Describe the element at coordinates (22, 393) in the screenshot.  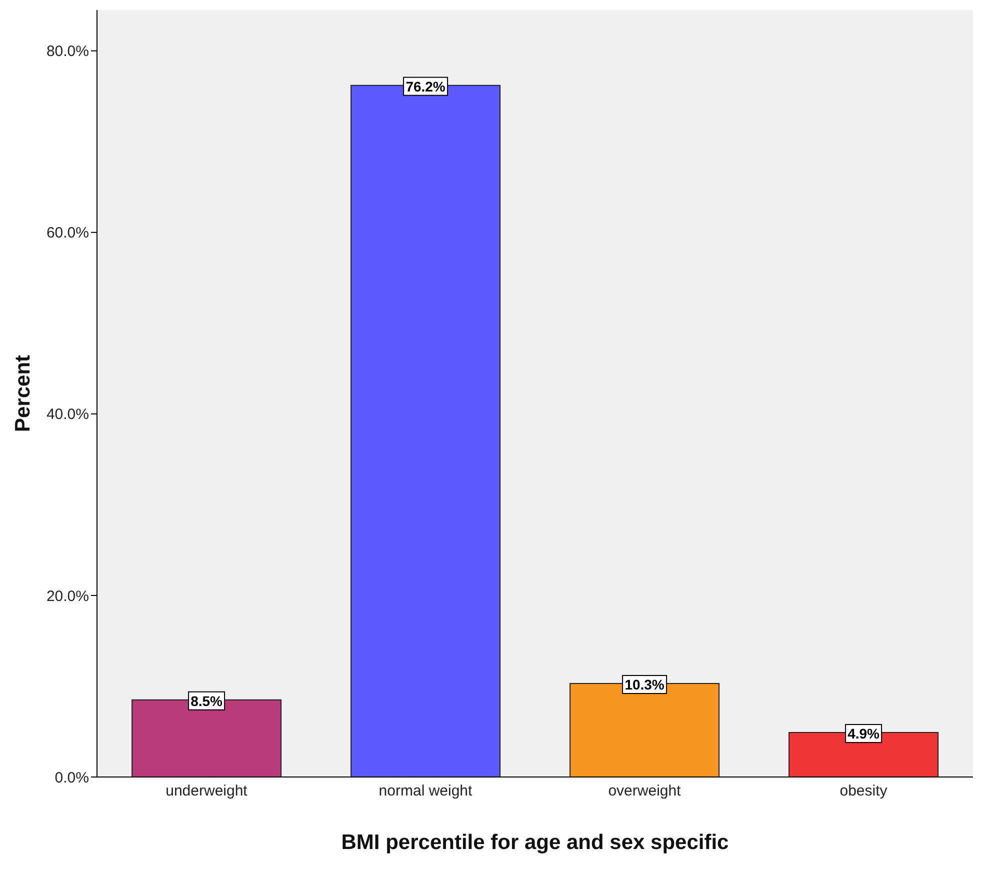
I see `y-axis-title: Percent` at that location.